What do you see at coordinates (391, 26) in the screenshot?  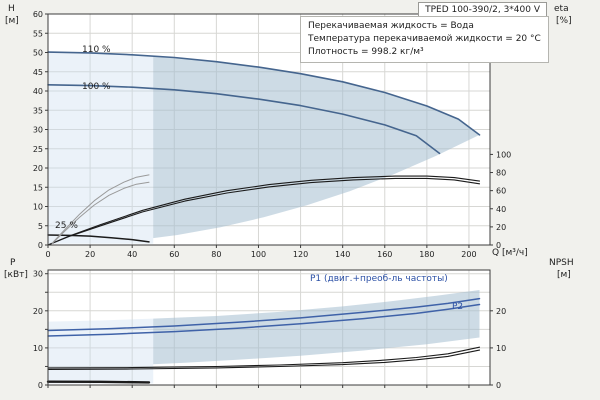 I see `info-line-liquid: Перекачиваемая жидкость = Вода` at bounding box center [391, 26].